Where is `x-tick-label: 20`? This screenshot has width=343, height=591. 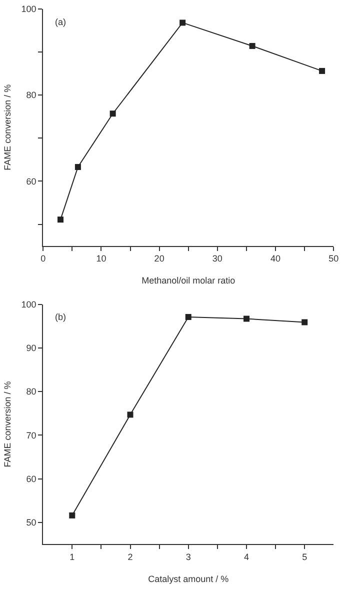
x-tick-label: 20 is located at coordinates (159, 259).